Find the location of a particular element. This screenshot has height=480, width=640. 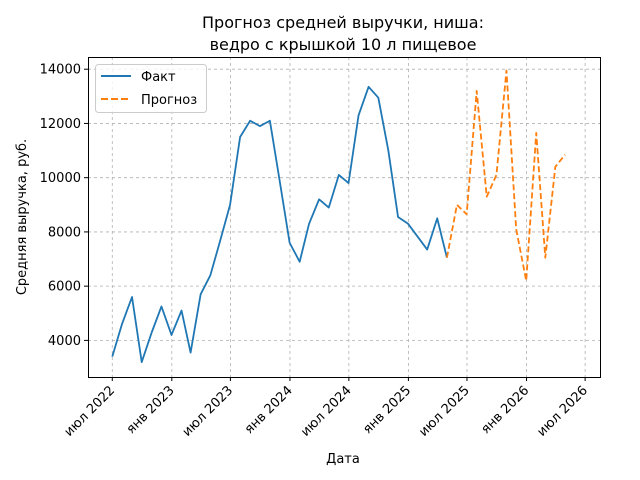

y-tick-label: 10000 is located at coordinates (60, 178).